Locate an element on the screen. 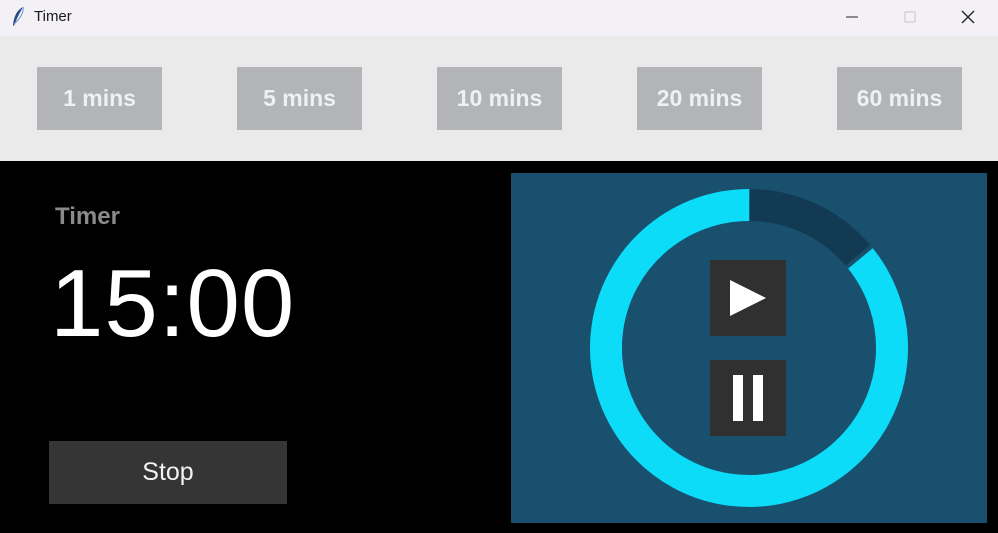  preset-5-mins-button: 5 mins is located at coordinates (299, 98).